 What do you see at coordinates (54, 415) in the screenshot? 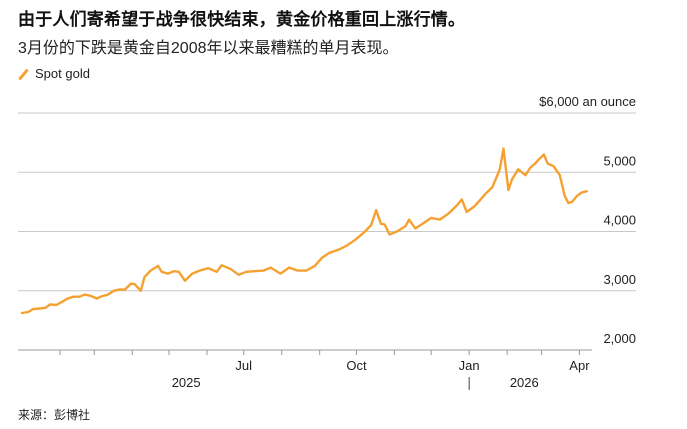
I see `source-note: 来源：彭博社` at bounding box center [54, 415].